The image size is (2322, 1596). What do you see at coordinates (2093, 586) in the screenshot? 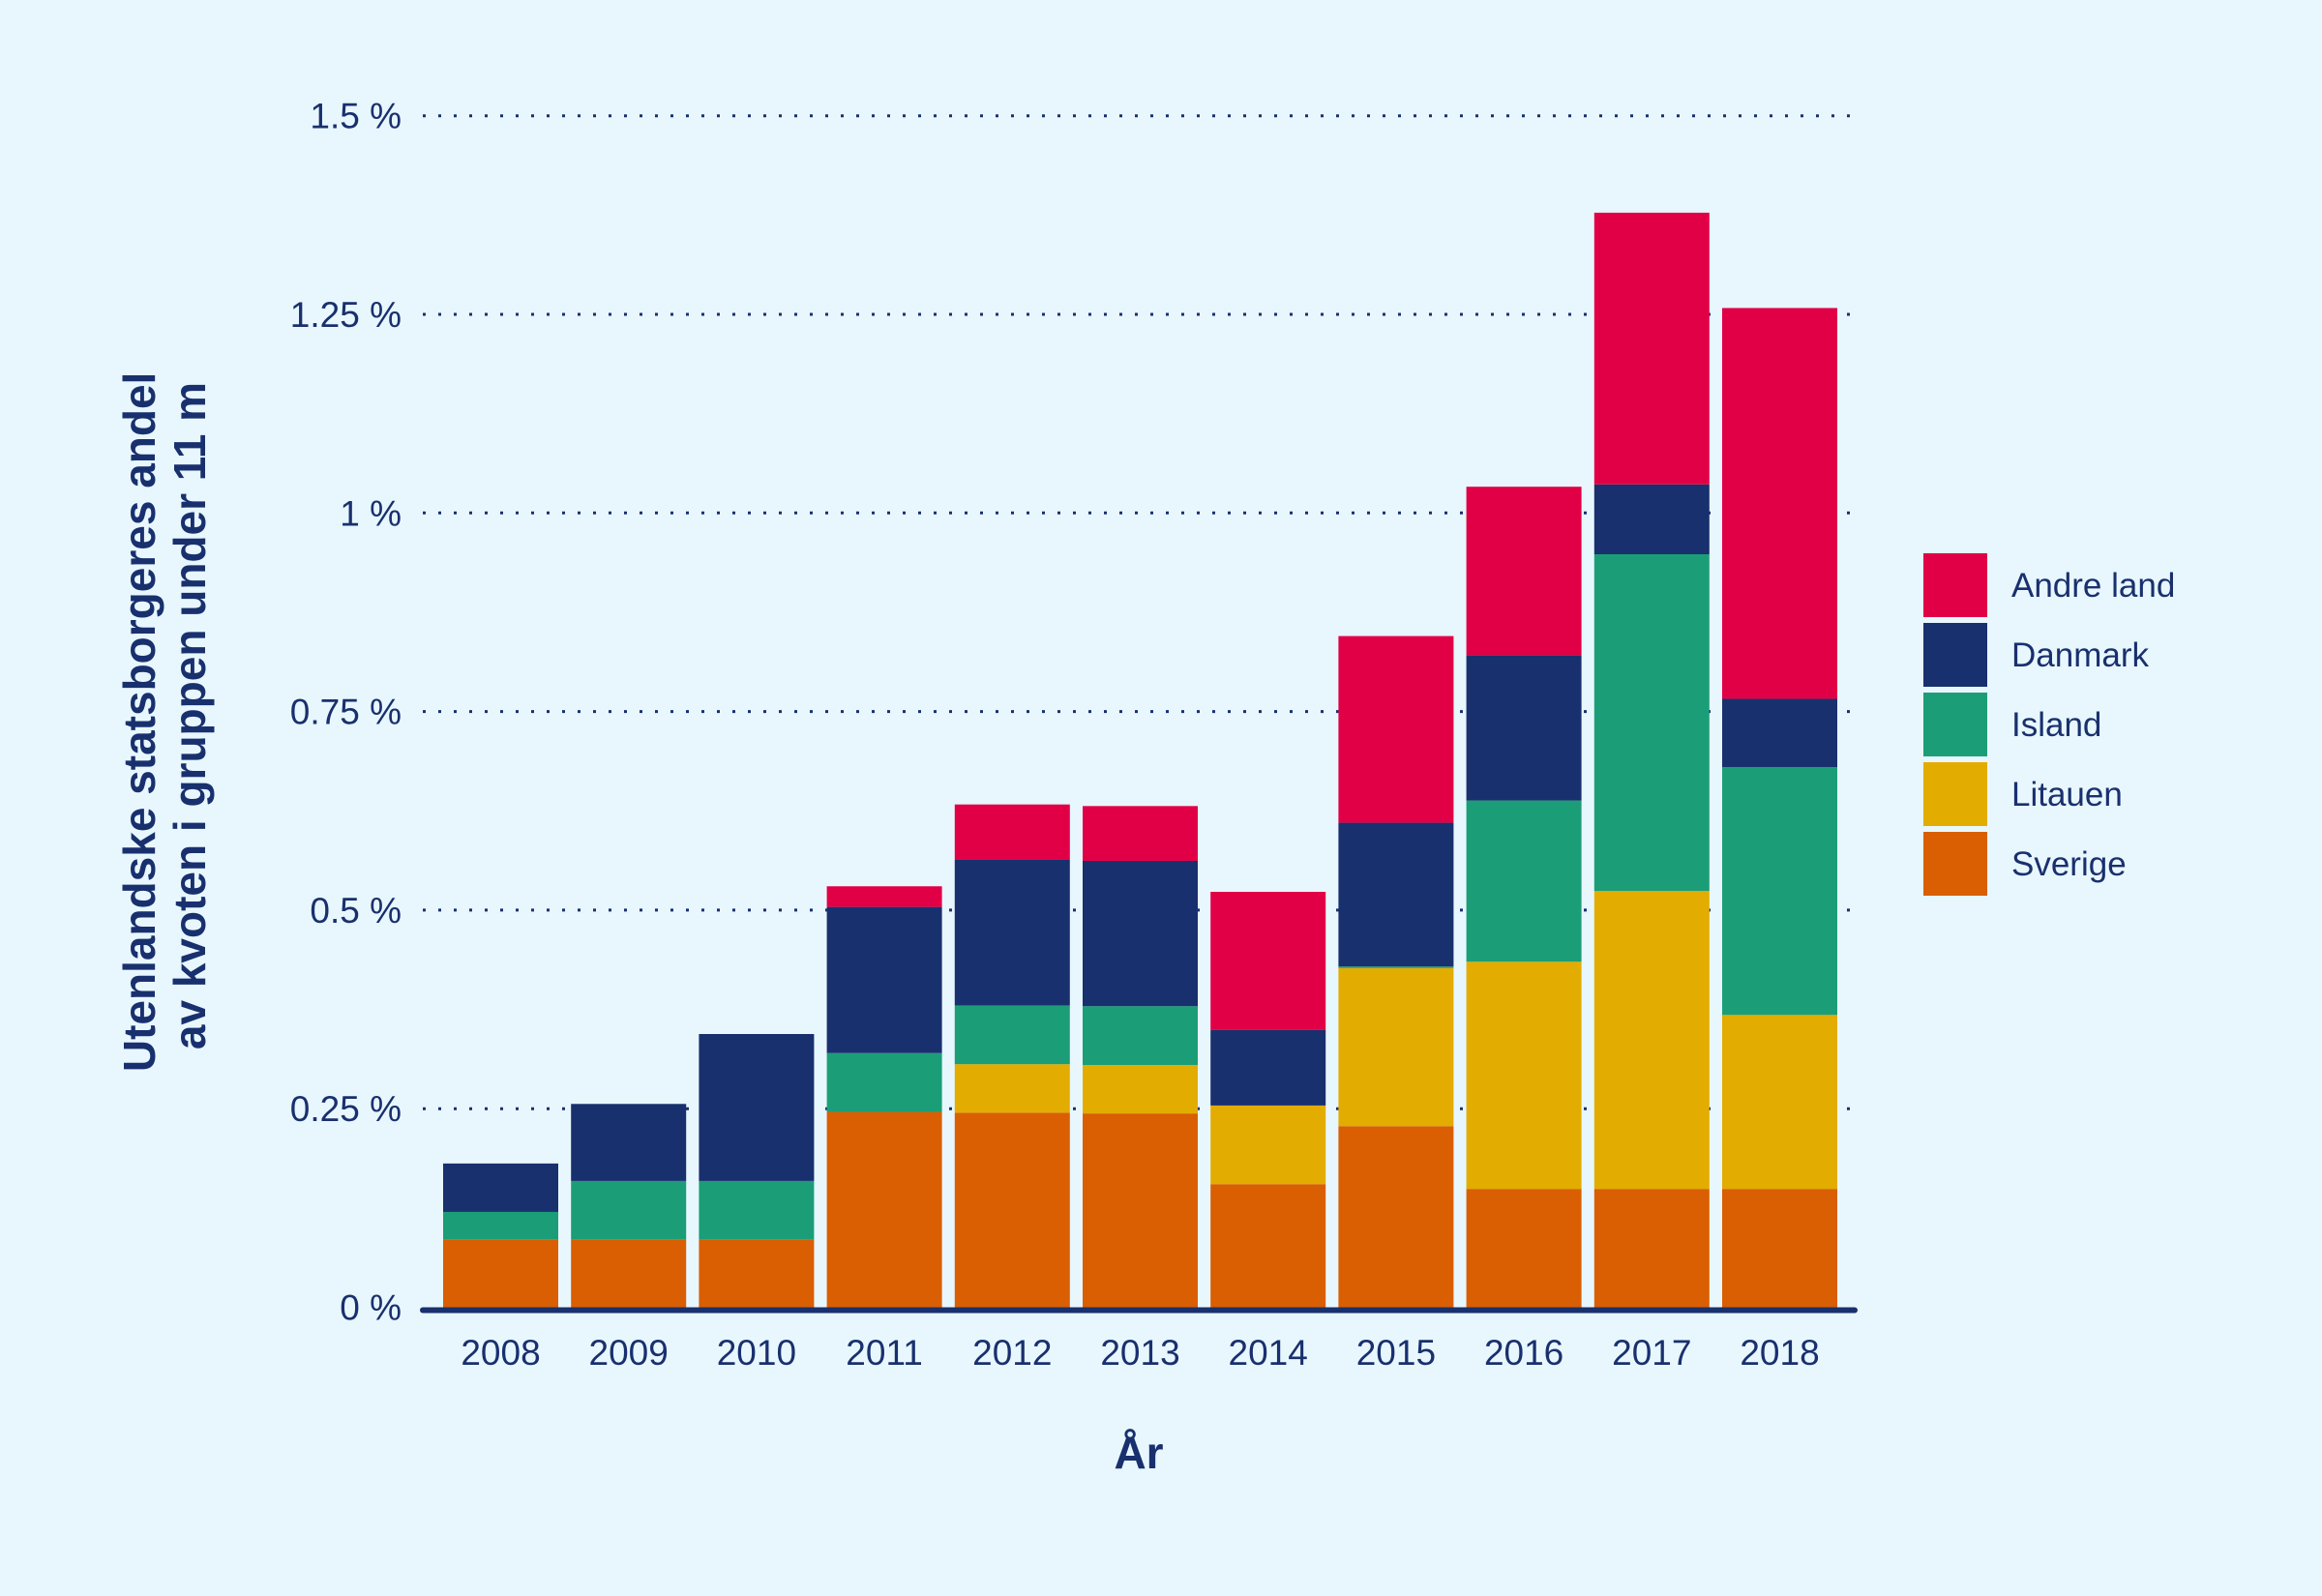
I see `legend-label: Andre land` at bounding box center [2093, 586].